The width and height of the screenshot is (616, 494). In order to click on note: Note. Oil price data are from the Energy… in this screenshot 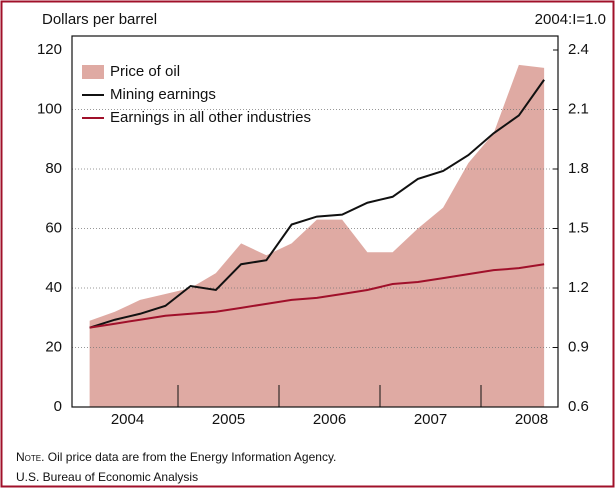, I will do `click(176, 457)`.